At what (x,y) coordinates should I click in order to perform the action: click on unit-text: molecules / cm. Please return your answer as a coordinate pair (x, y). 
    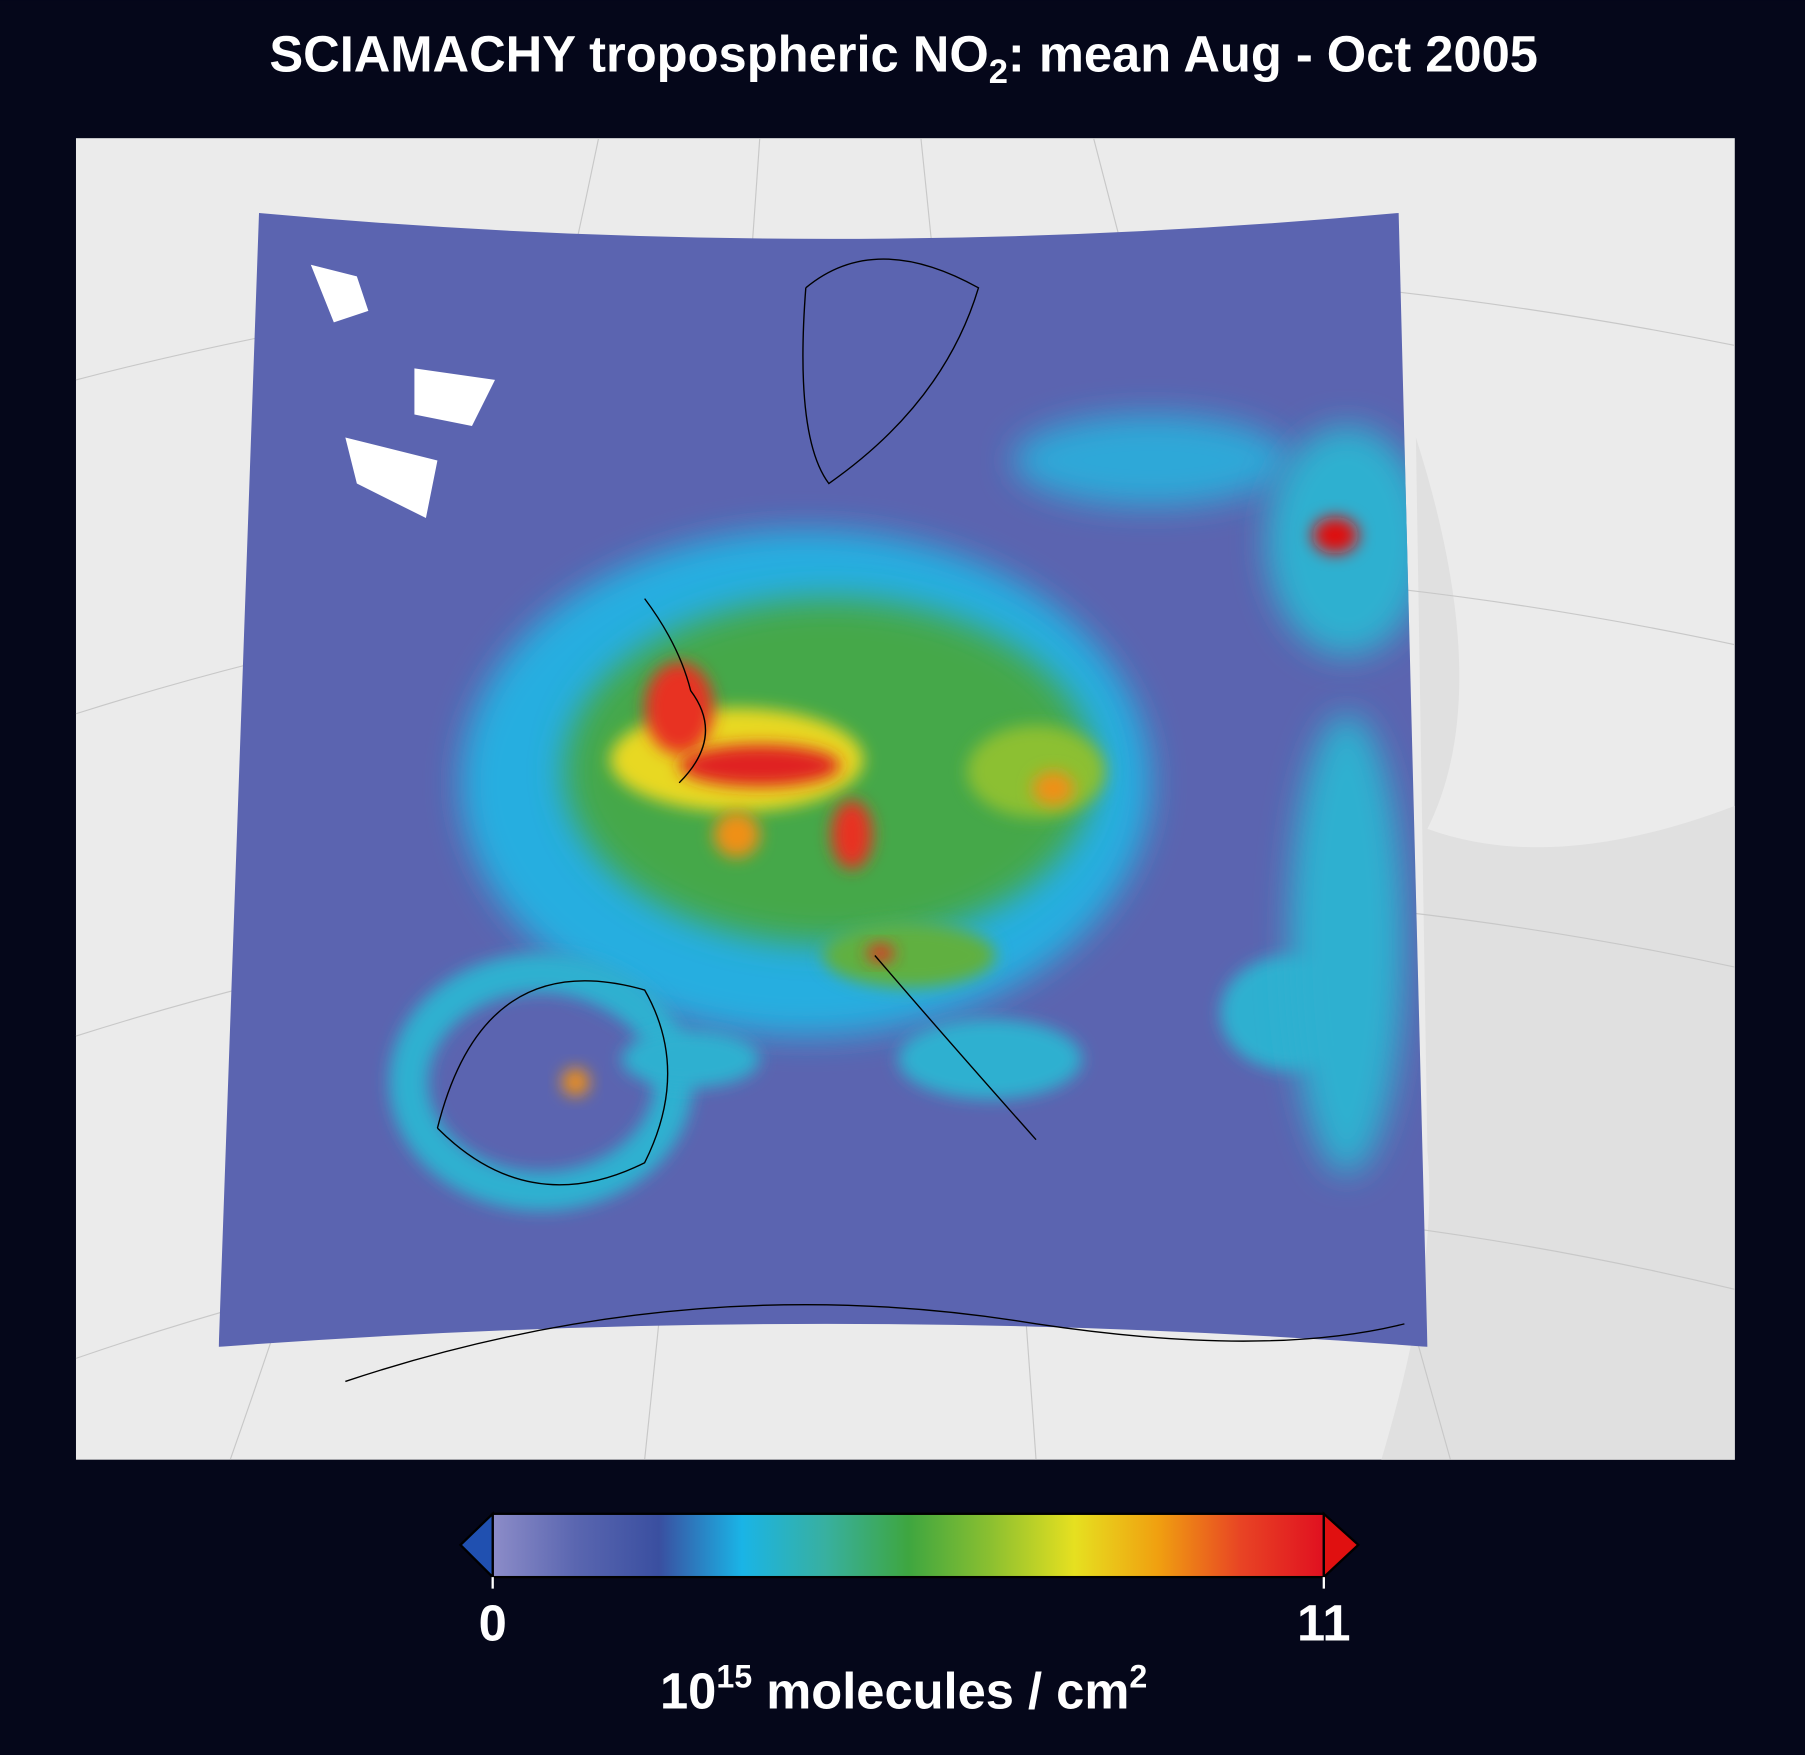
    Looking at the image, I should click on (940, 1690).